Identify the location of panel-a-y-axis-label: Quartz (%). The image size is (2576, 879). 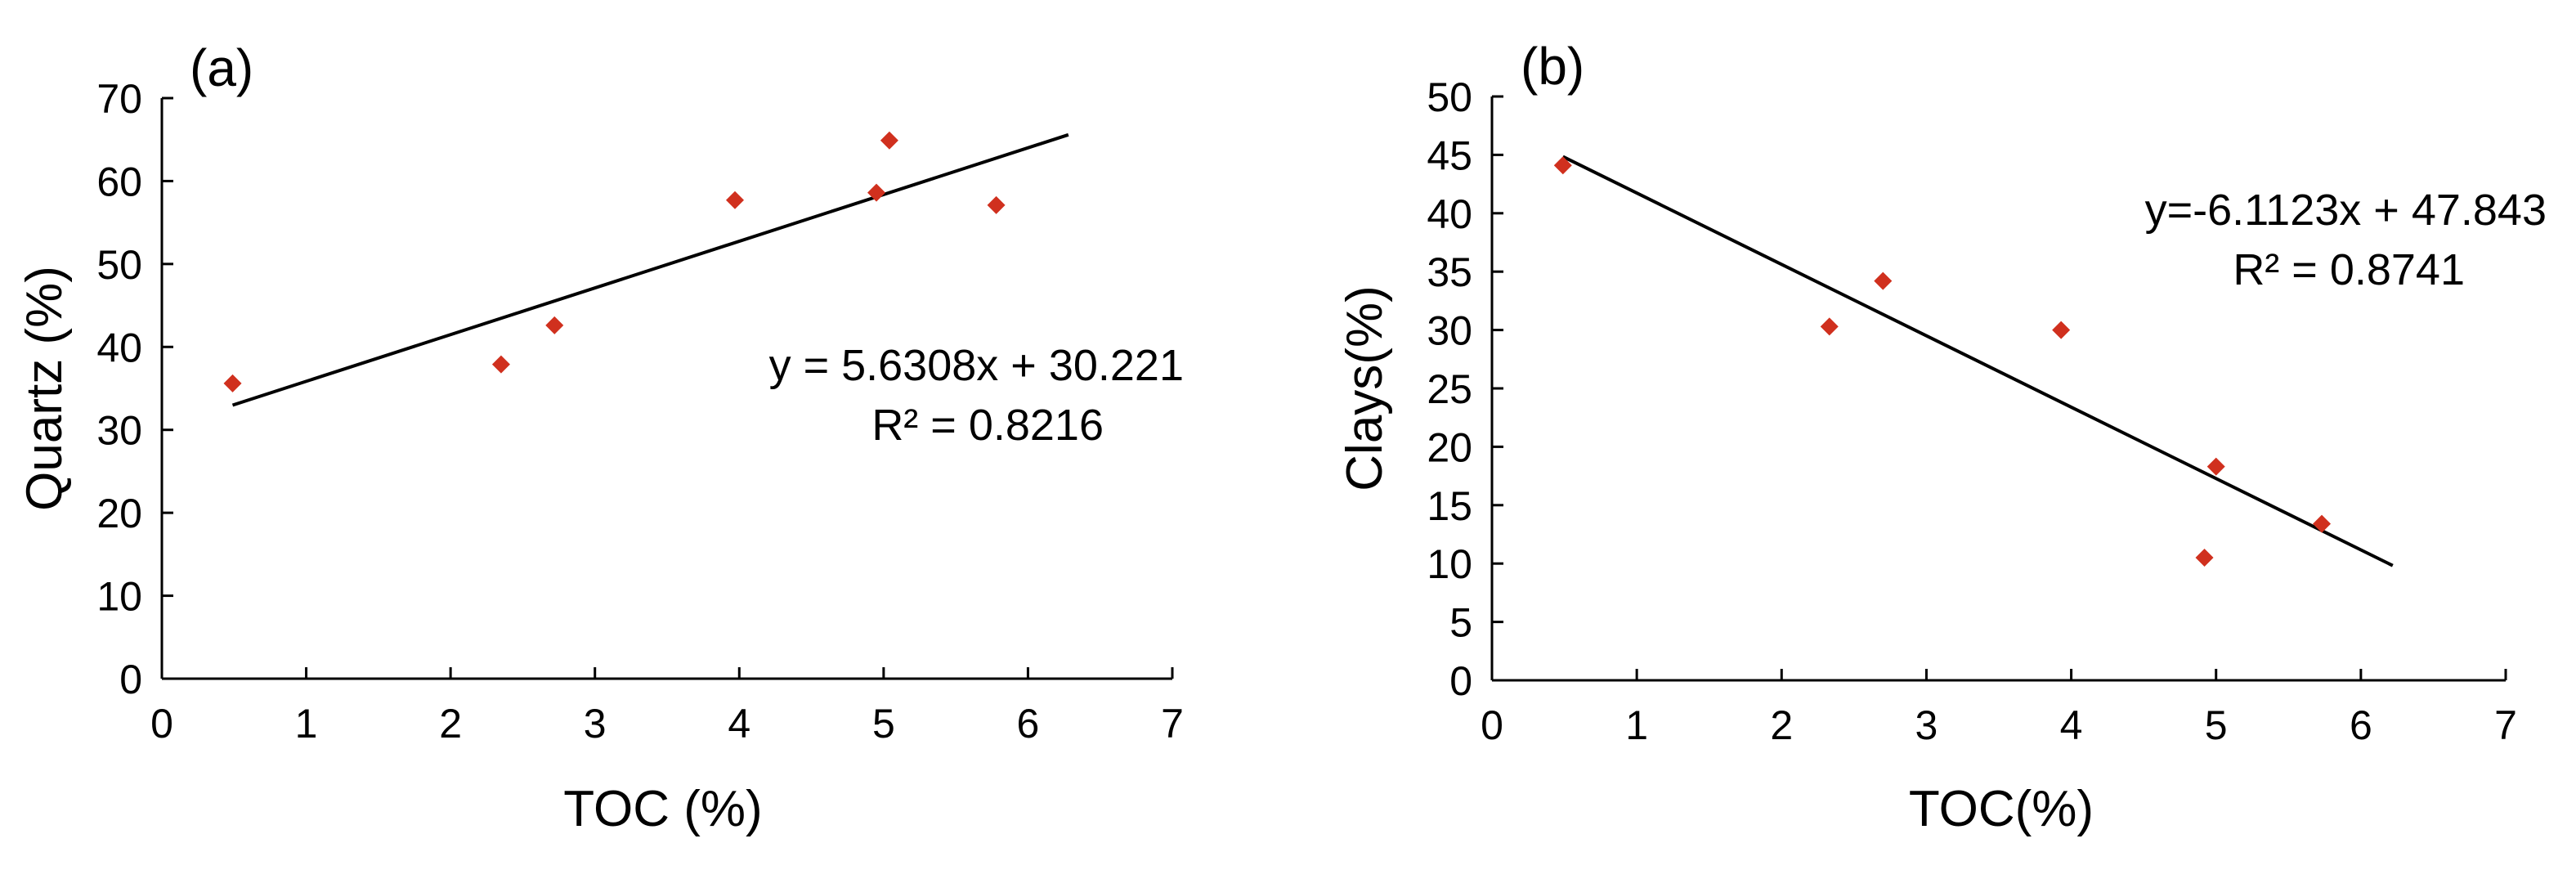
(44, 388).